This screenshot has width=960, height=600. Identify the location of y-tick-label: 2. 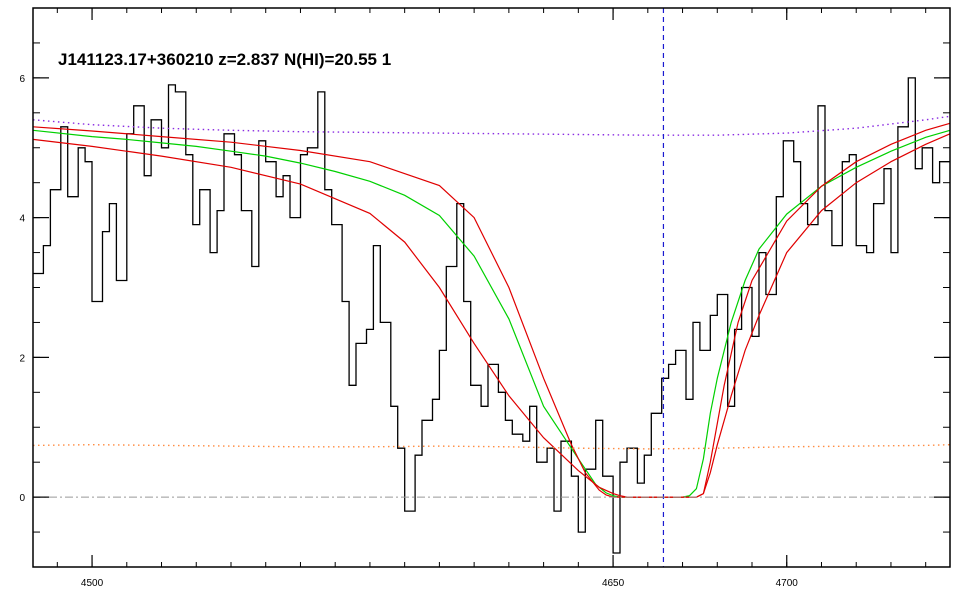
(22, 358).